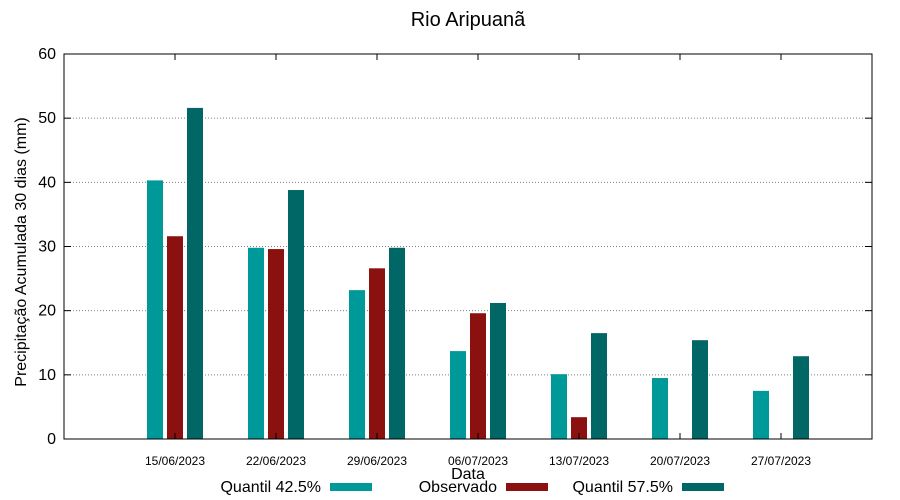 The image size is (900, 500). Describe the element at coordinates (579, 461) in the screenshot. I see `x-tick-label: 13/07/2023` at that location.